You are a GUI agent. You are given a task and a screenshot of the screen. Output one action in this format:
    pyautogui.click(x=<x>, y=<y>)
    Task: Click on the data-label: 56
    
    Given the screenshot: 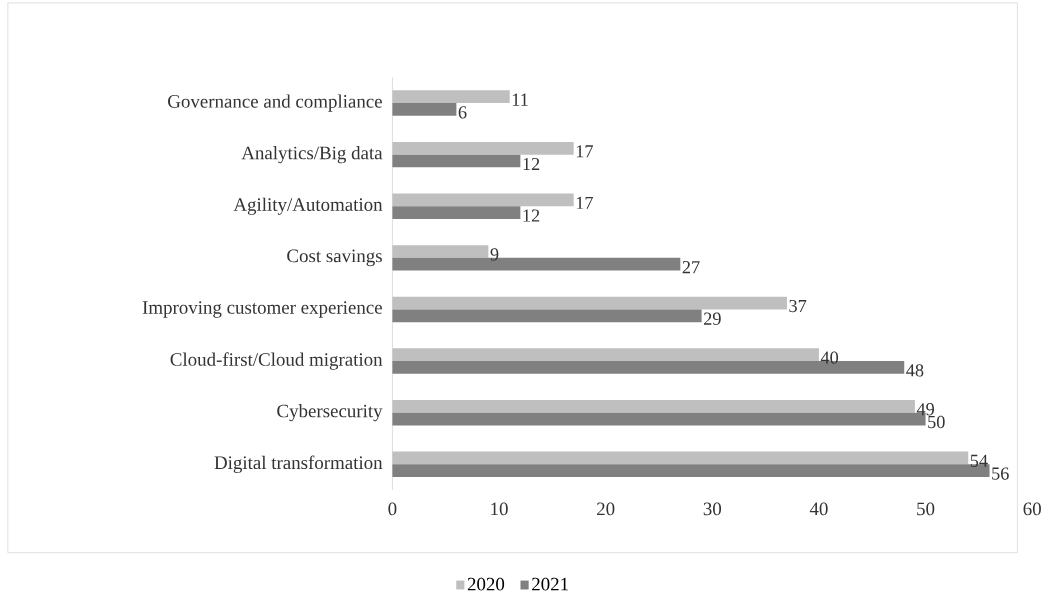 What is the action you would take?
    pyautogui.click(x=1000, y=473)
    